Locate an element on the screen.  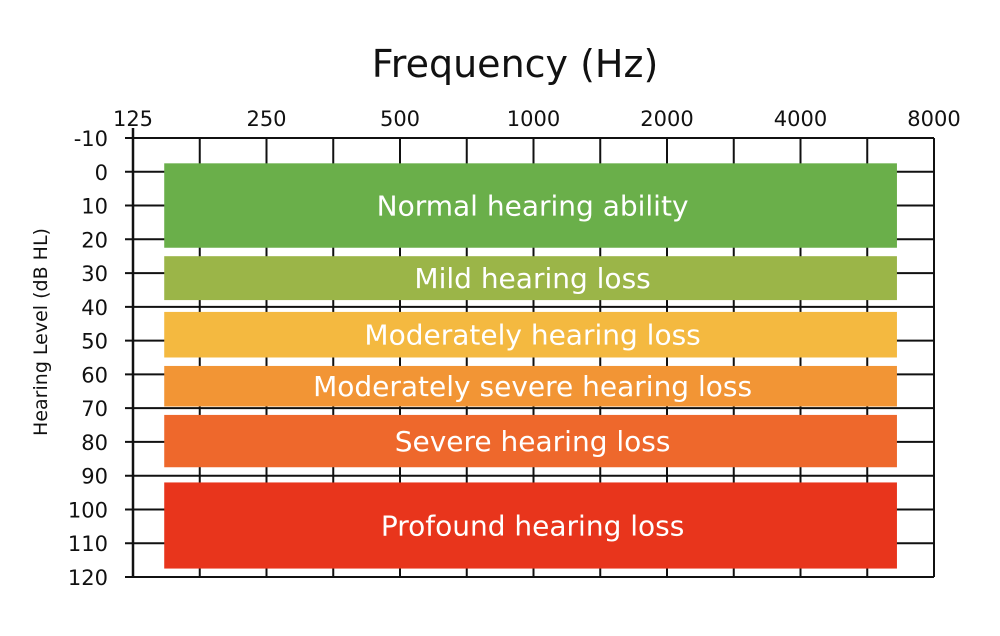
y-tick-label: -10 is located at coordinates (91, 139).